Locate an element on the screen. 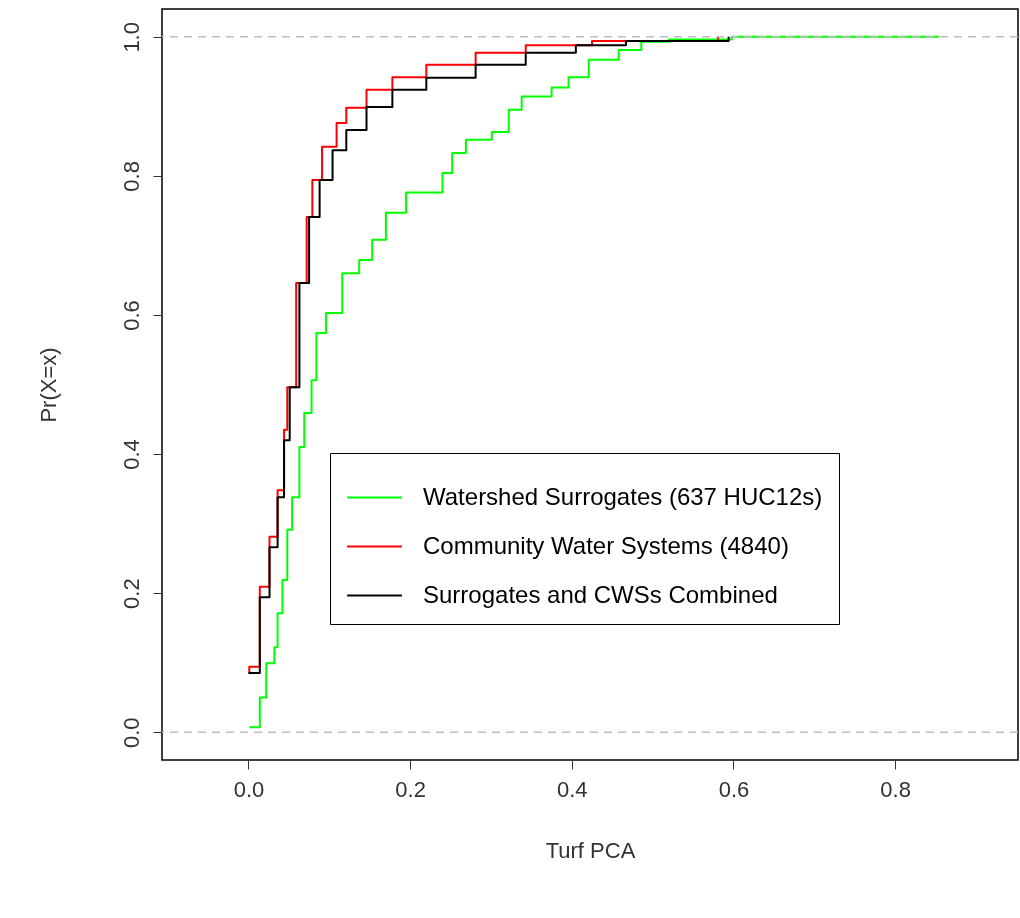 The height and width of the screenshot is (918, 1020). y-tick-label: 1.0 is located at coordinates (131, 37).